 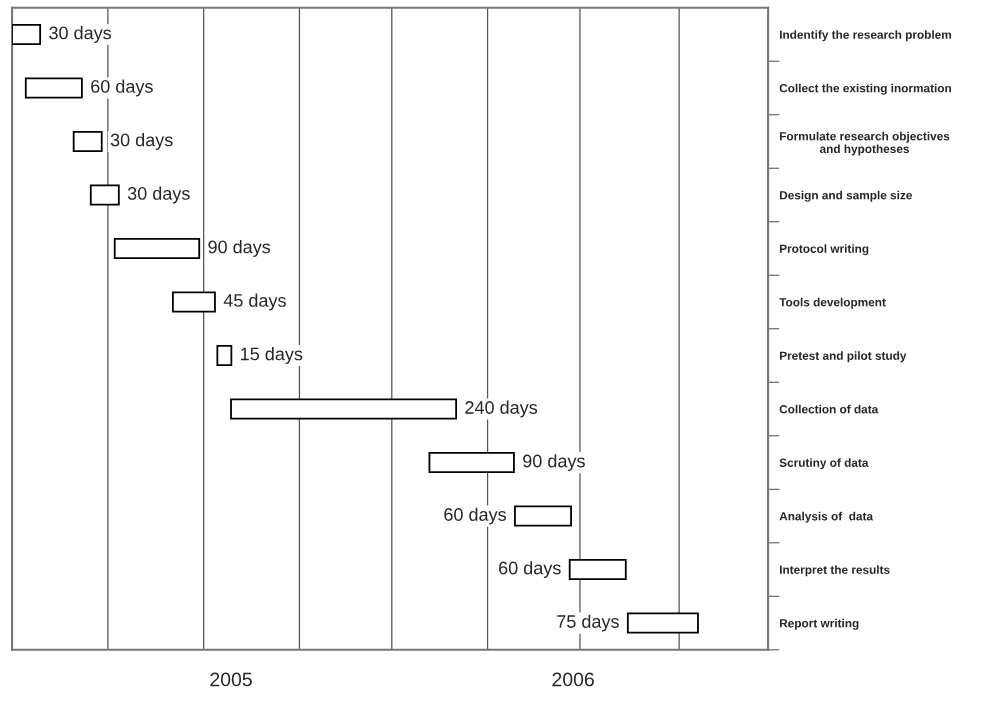 What do you see at coordinates (846, 196) in the screenshot?
I see `y-tick-label: Design and sample size` at bounding box center [846, 196].